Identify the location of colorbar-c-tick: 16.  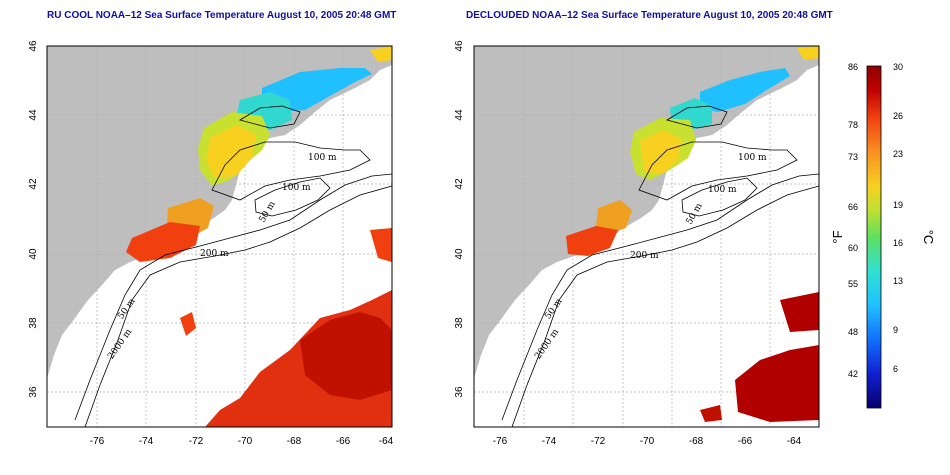
(898, 243).